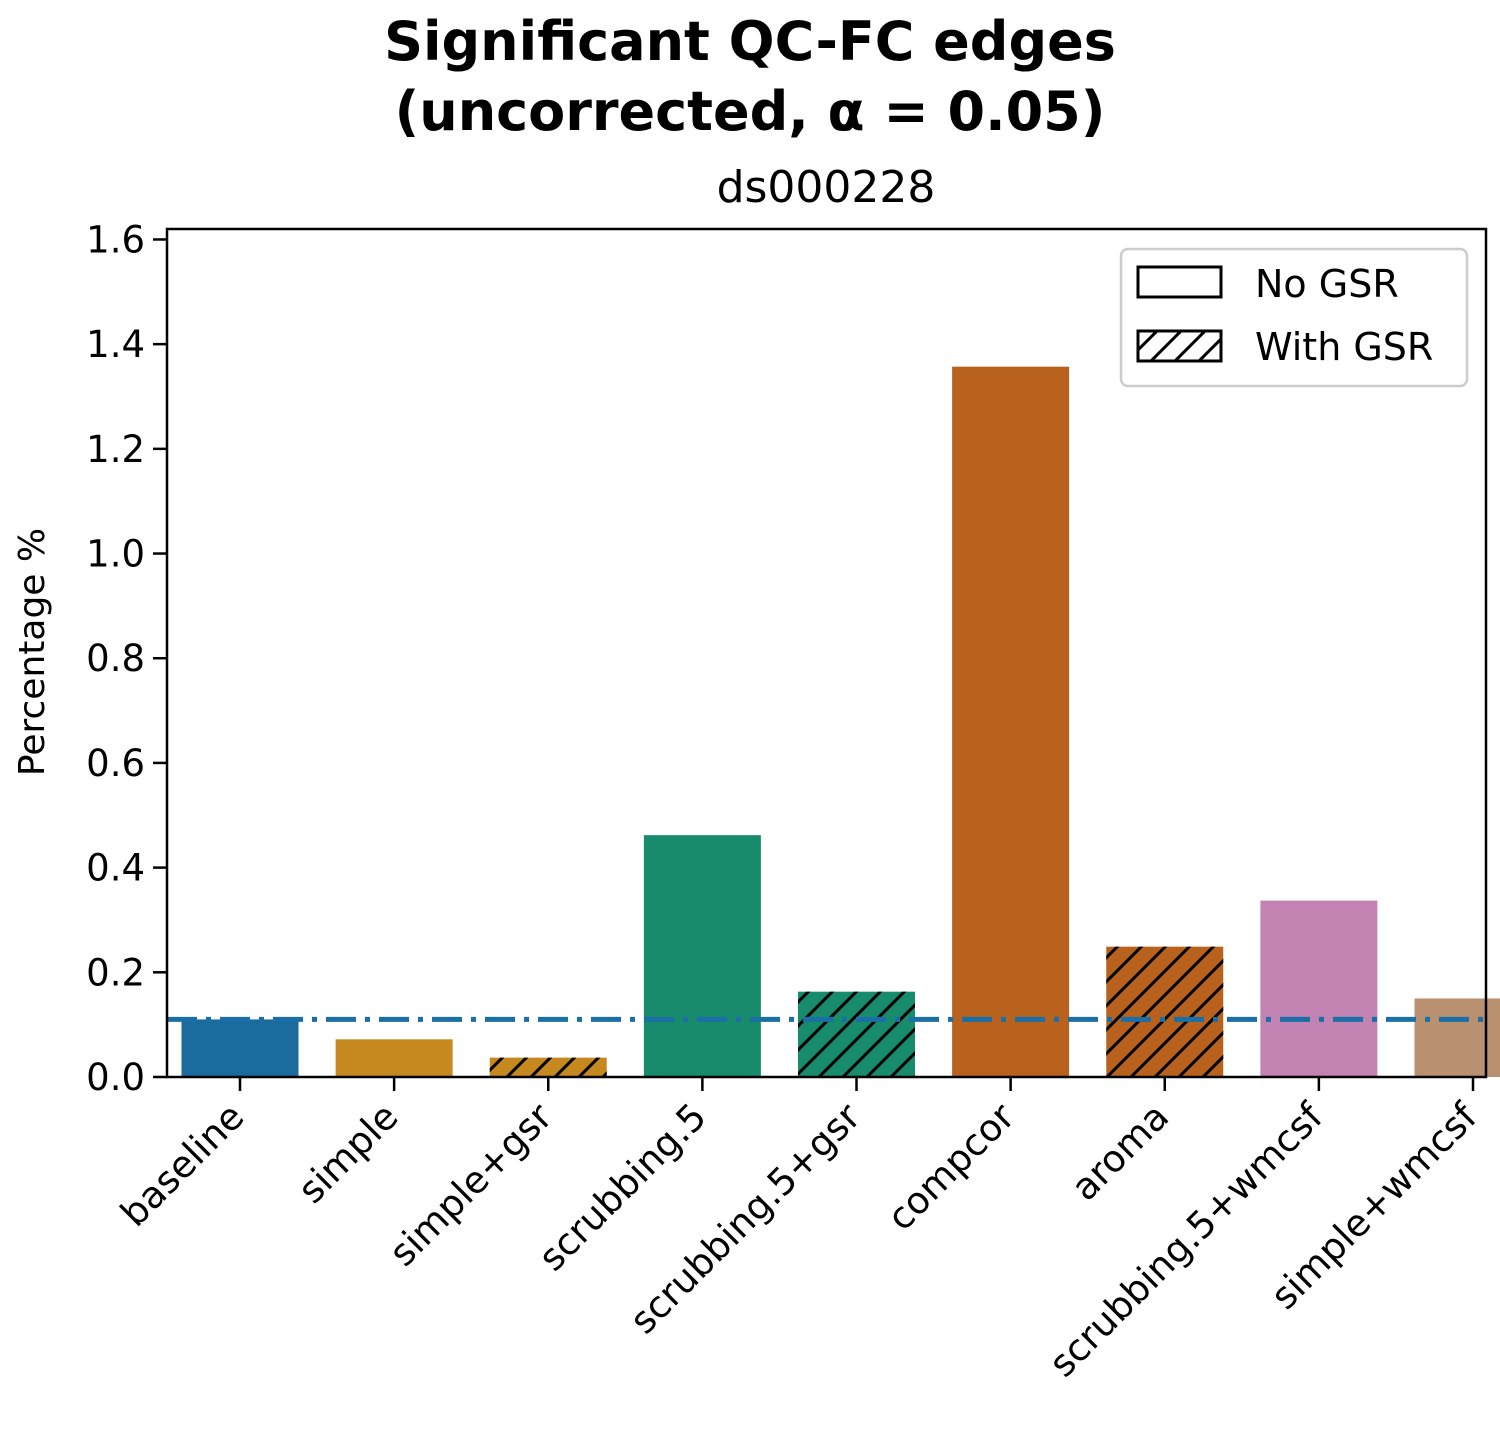 The height and width of the screenshot is (1440, 1500). Describe the element at coordinates (1186, 1239) in the screenshot. I see `x-tick-label: scrubbing.5+wmcsf` at that location.